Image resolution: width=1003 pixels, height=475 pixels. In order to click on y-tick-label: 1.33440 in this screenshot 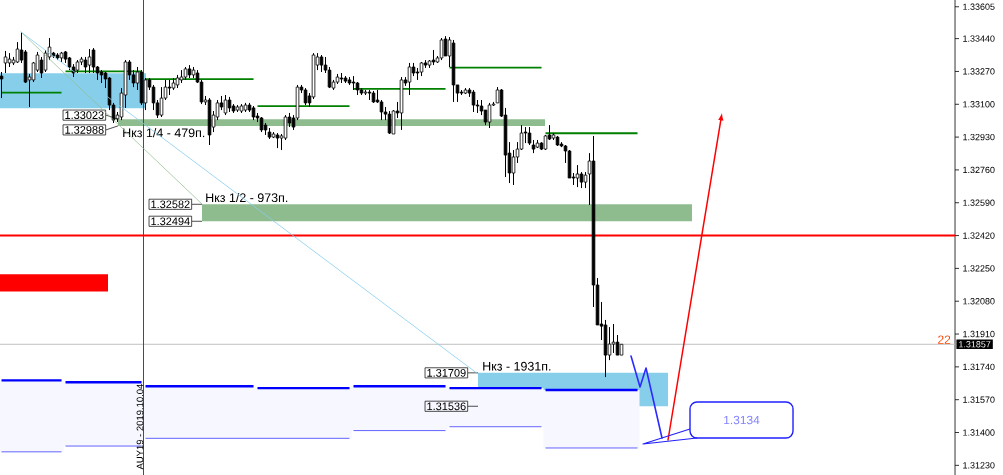, I will do `click(979, 38)`.